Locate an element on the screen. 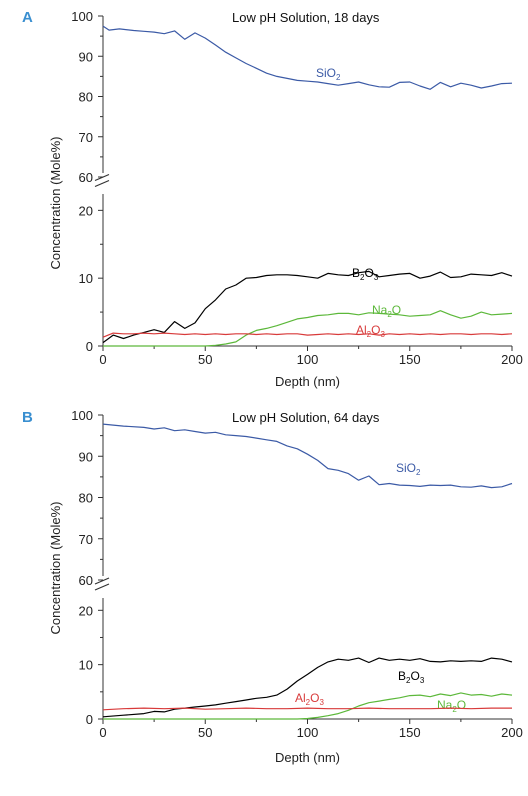 This screenshot has width=528, height=796. panel-label: A is located at coordinates (27, 17).